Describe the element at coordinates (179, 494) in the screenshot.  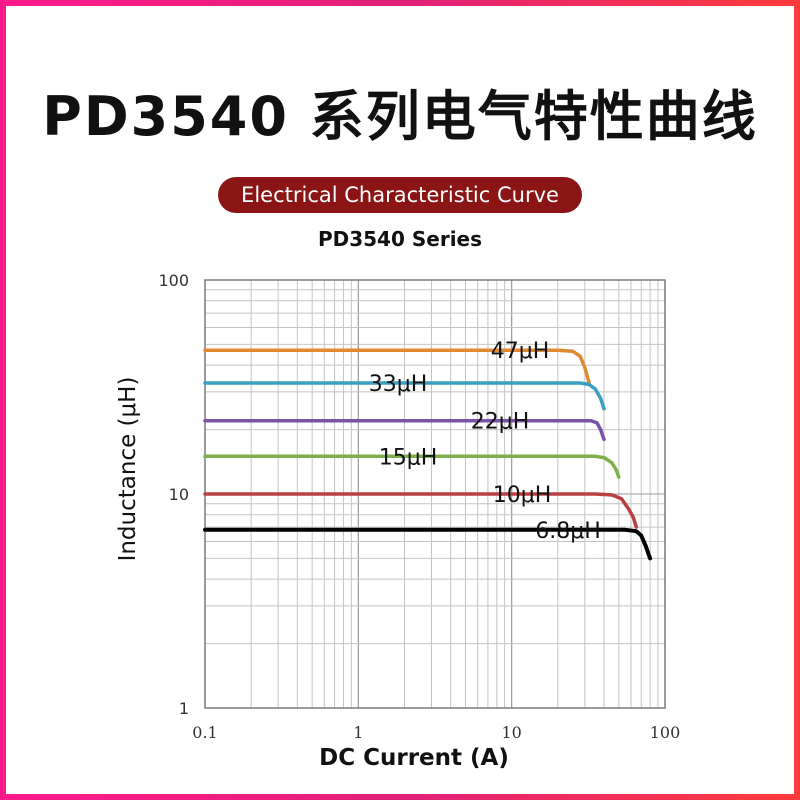
I see `y-tick-label: 10` at that location.